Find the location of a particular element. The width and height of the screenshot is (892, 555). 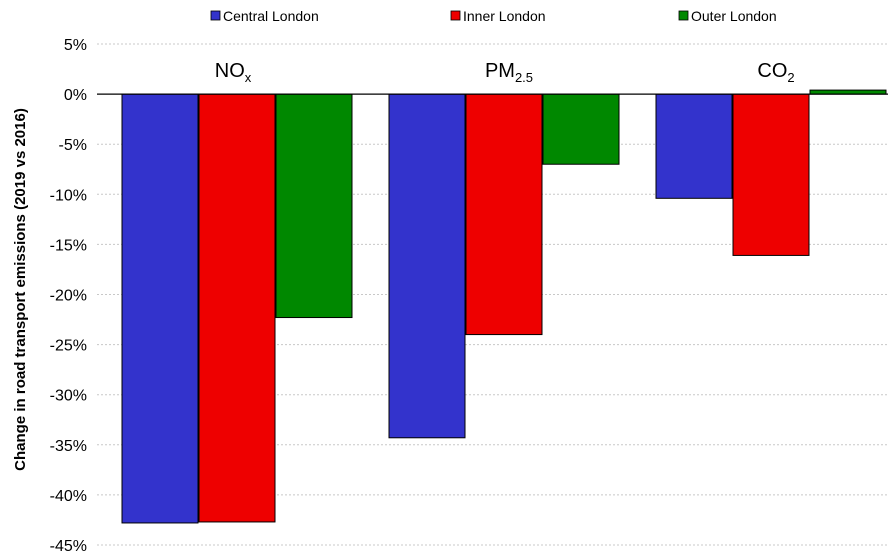

legend: Central London Inner London Outer London is located at coordinates (493, 16).